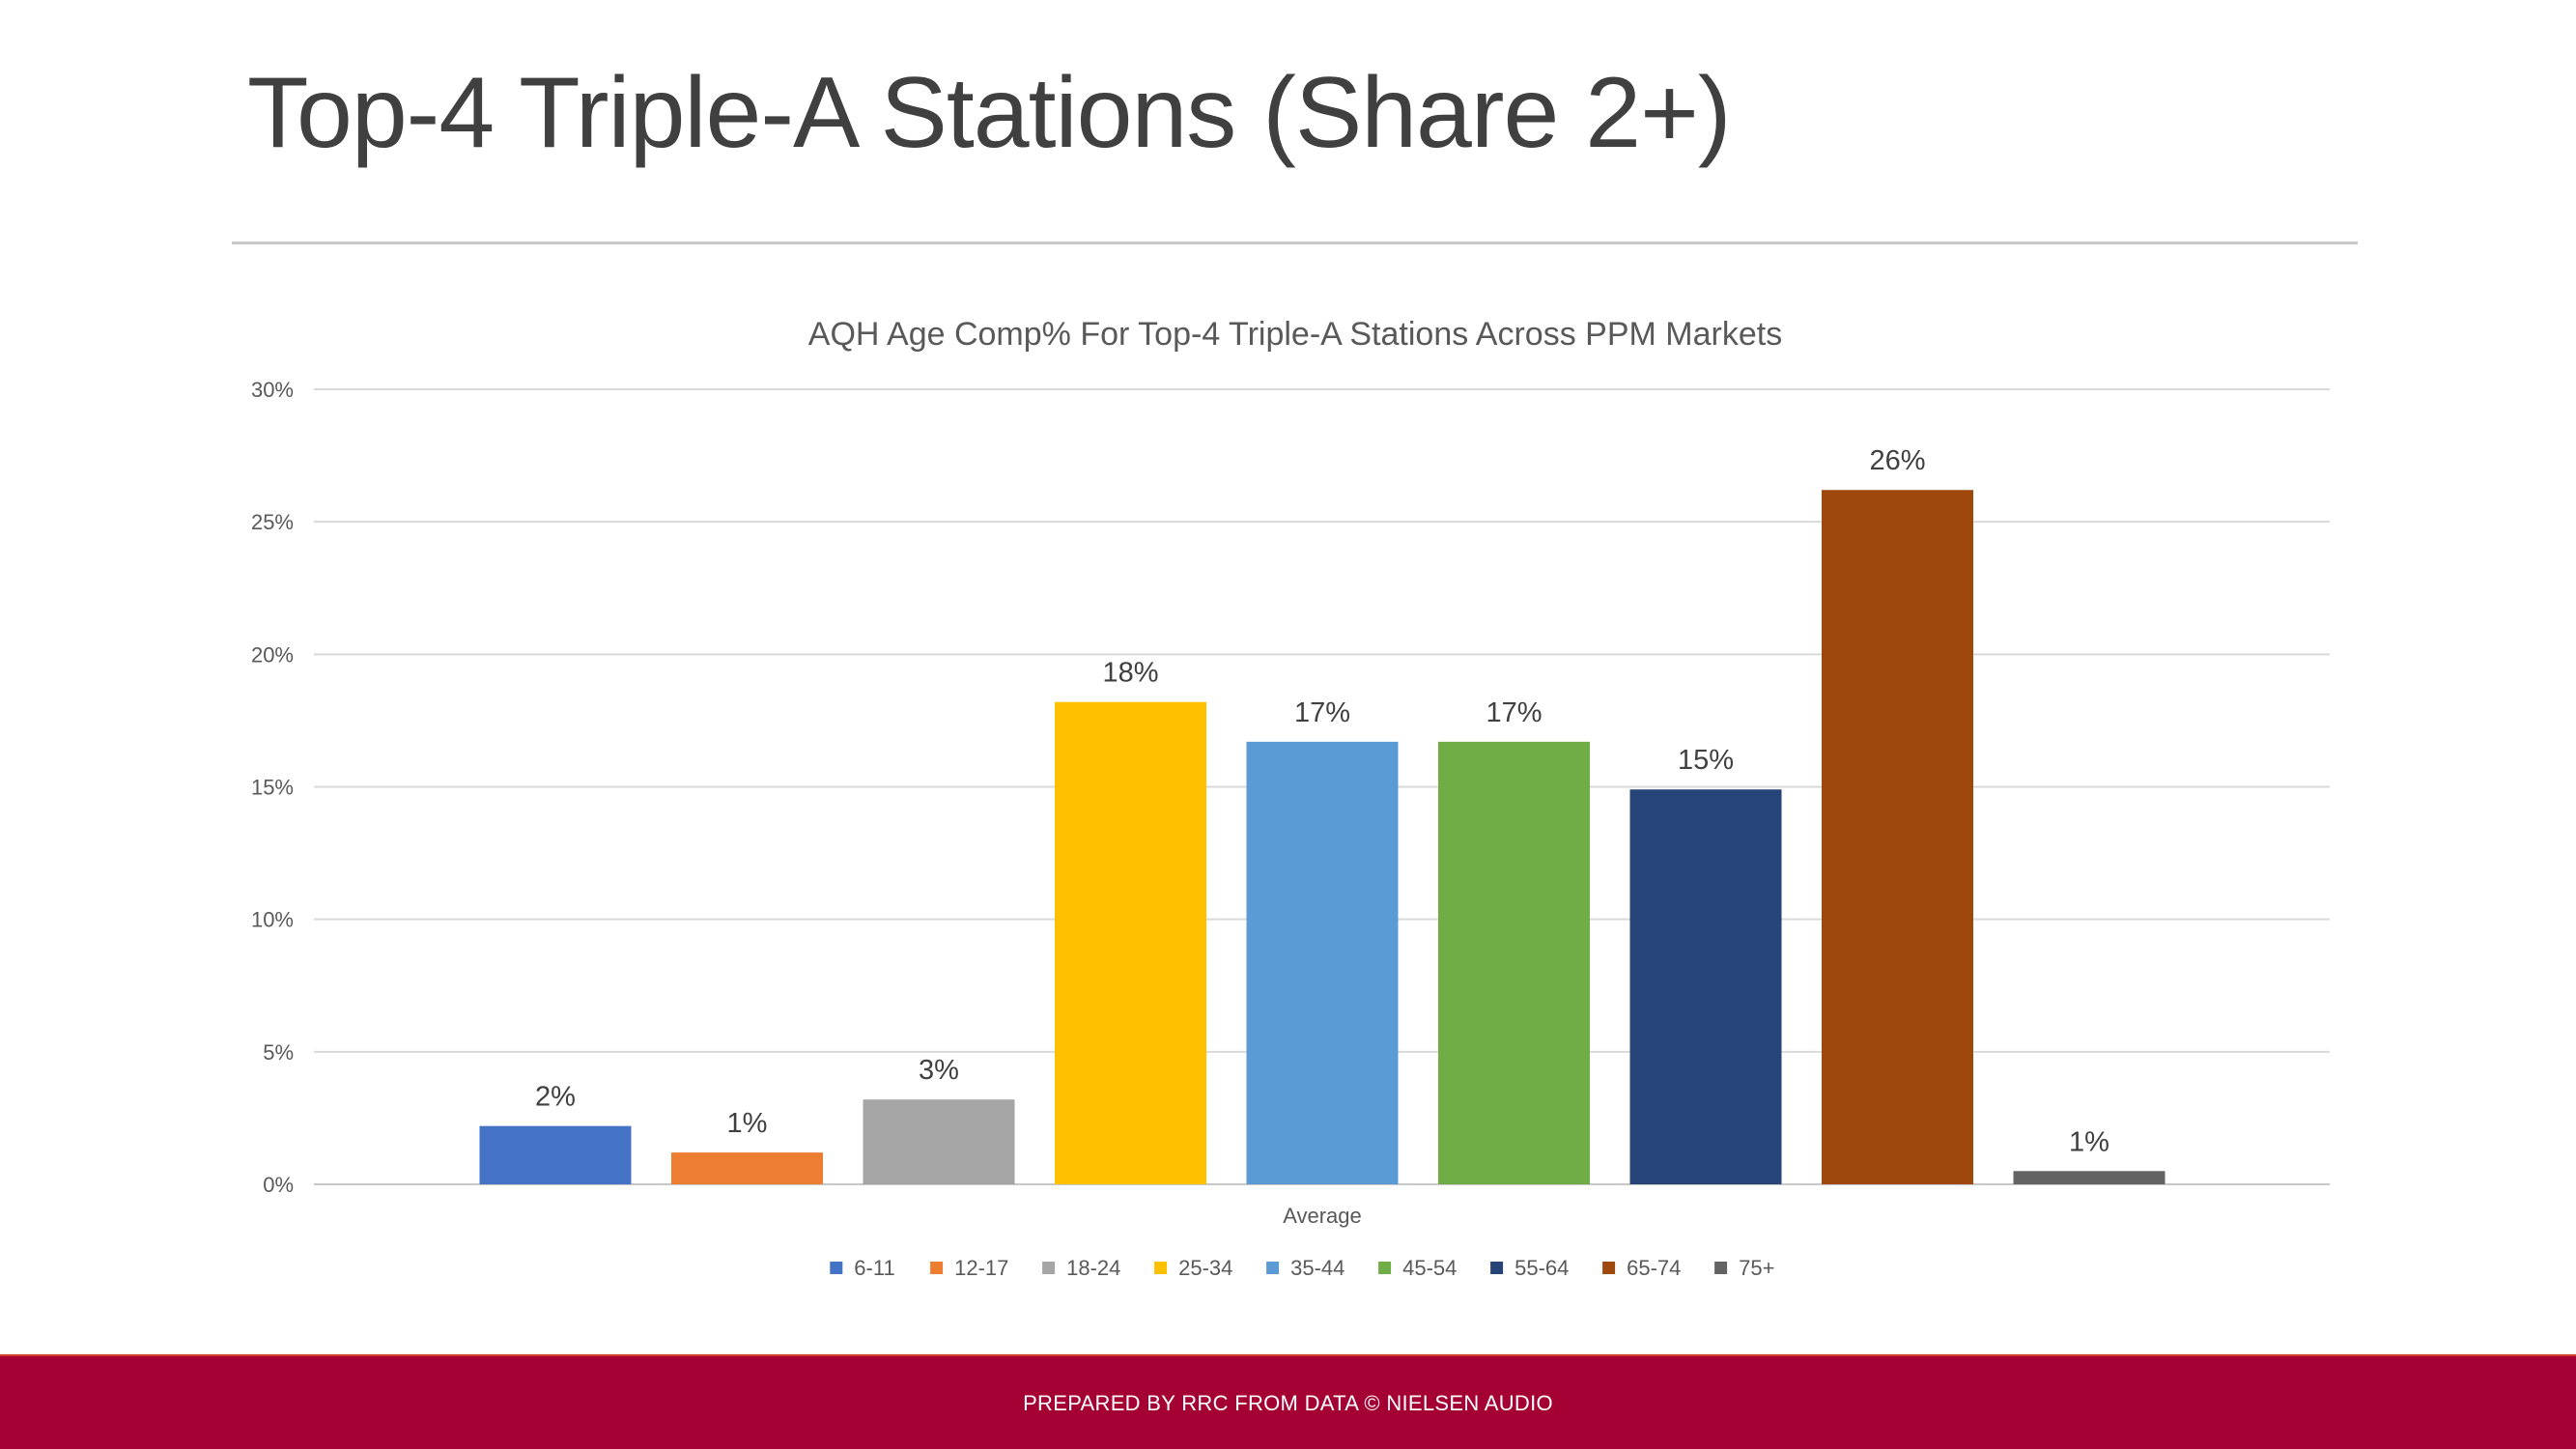 The width and height of the screenshot is (2576, 1449). What do you see at coordinates (1897, 460) in the screenshot?
I see `data-label: 26%` at bounding box center [1897, 460].